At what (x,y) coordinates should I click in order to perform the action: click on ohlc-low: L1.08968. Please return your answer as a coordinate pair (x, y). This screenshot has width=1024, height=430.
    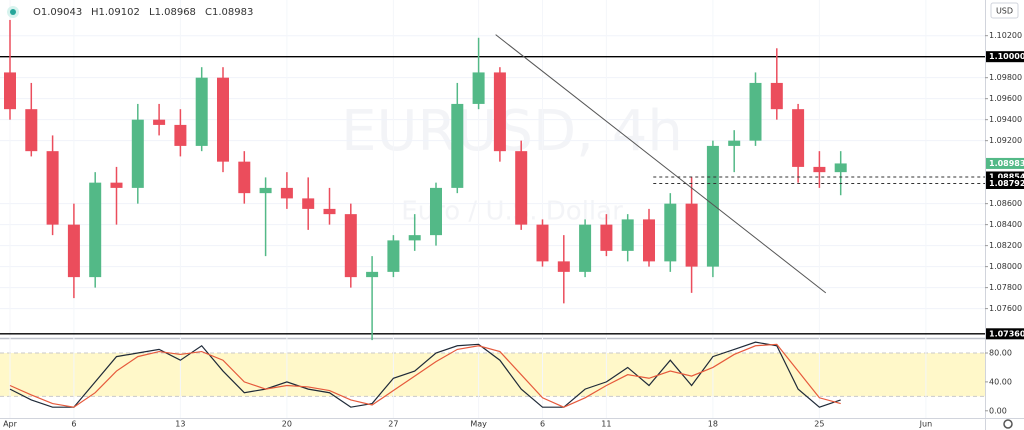
    Looking at the image, I should click on (172, 12).